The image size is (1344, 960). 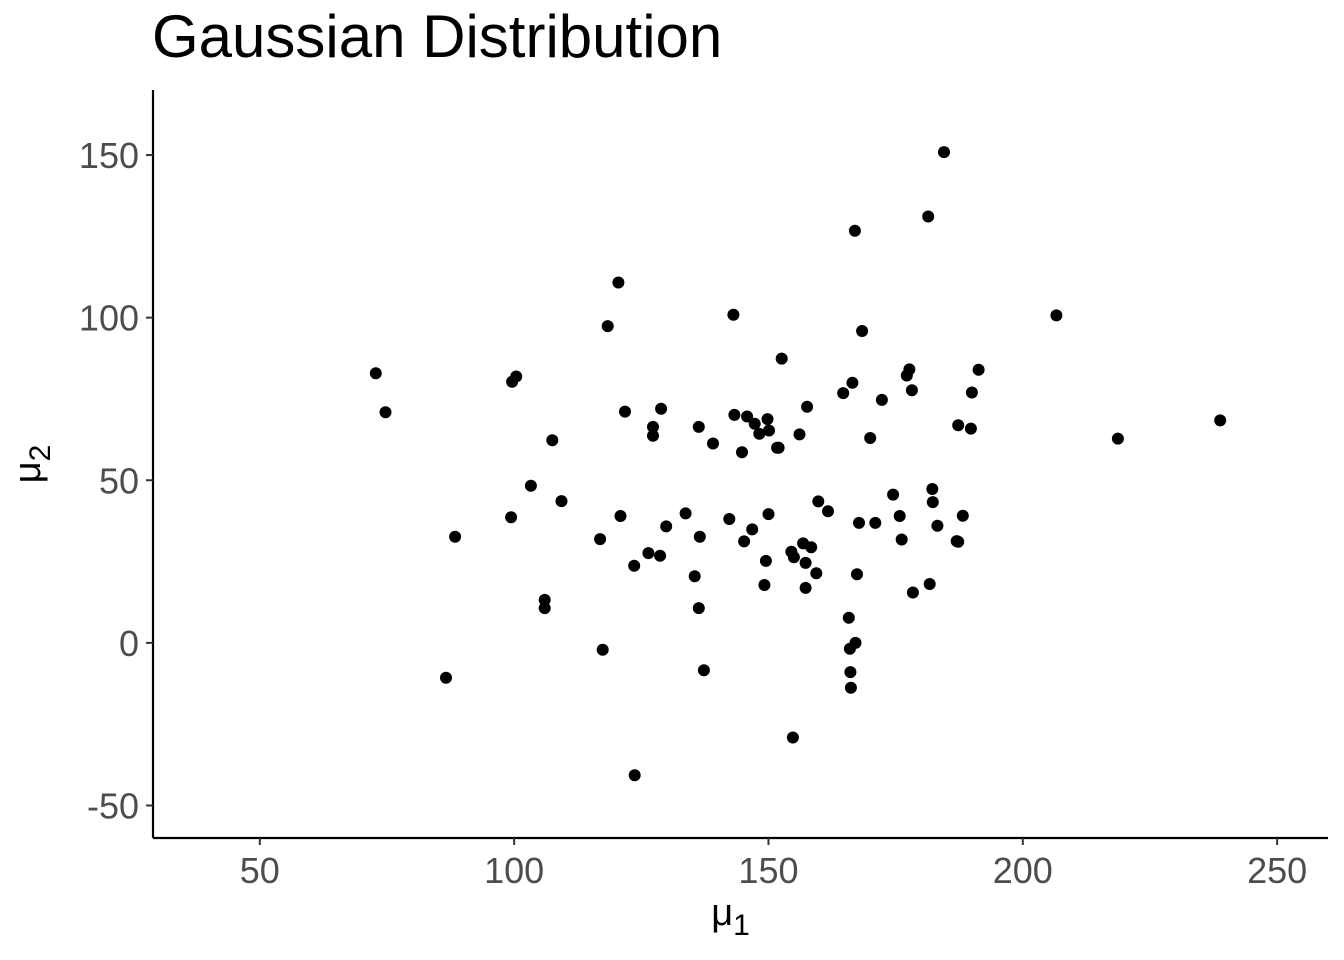 What do you see at coordinates (260, 870) in the screenshot?
I see `x-tick-label: 50` at bounding box center [260, 870].